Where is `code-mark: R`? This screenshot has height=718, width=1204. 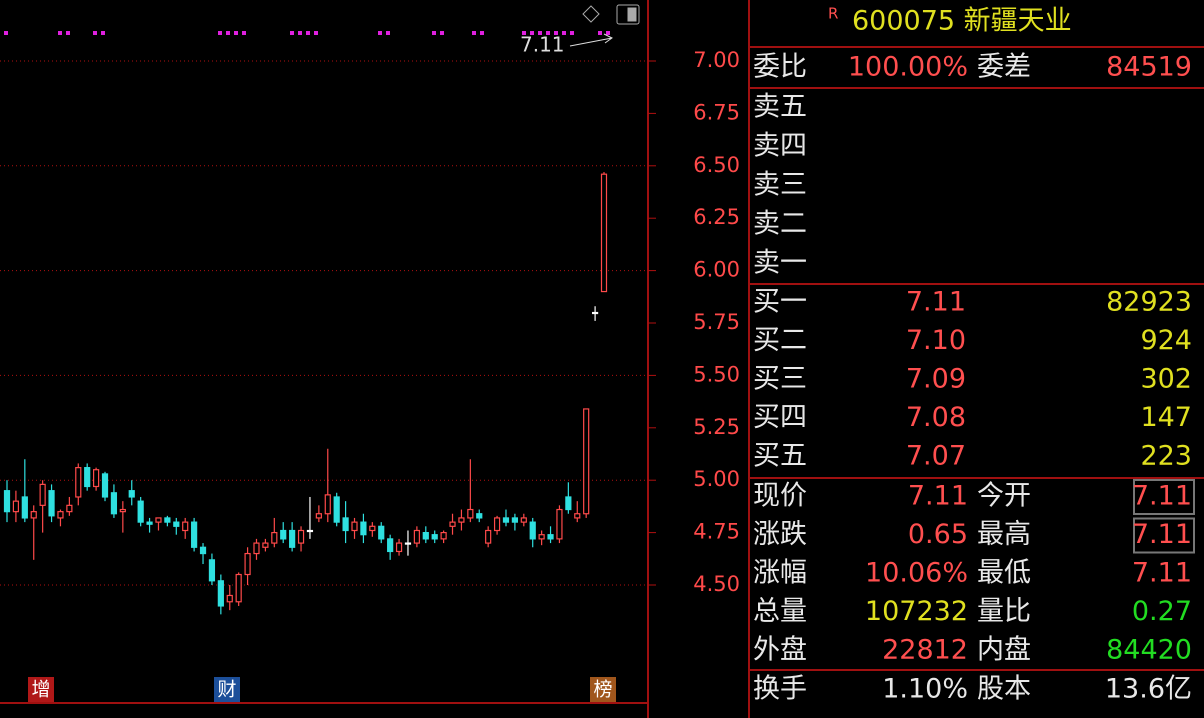
code-mark: R is located at coordinates (833, 14).